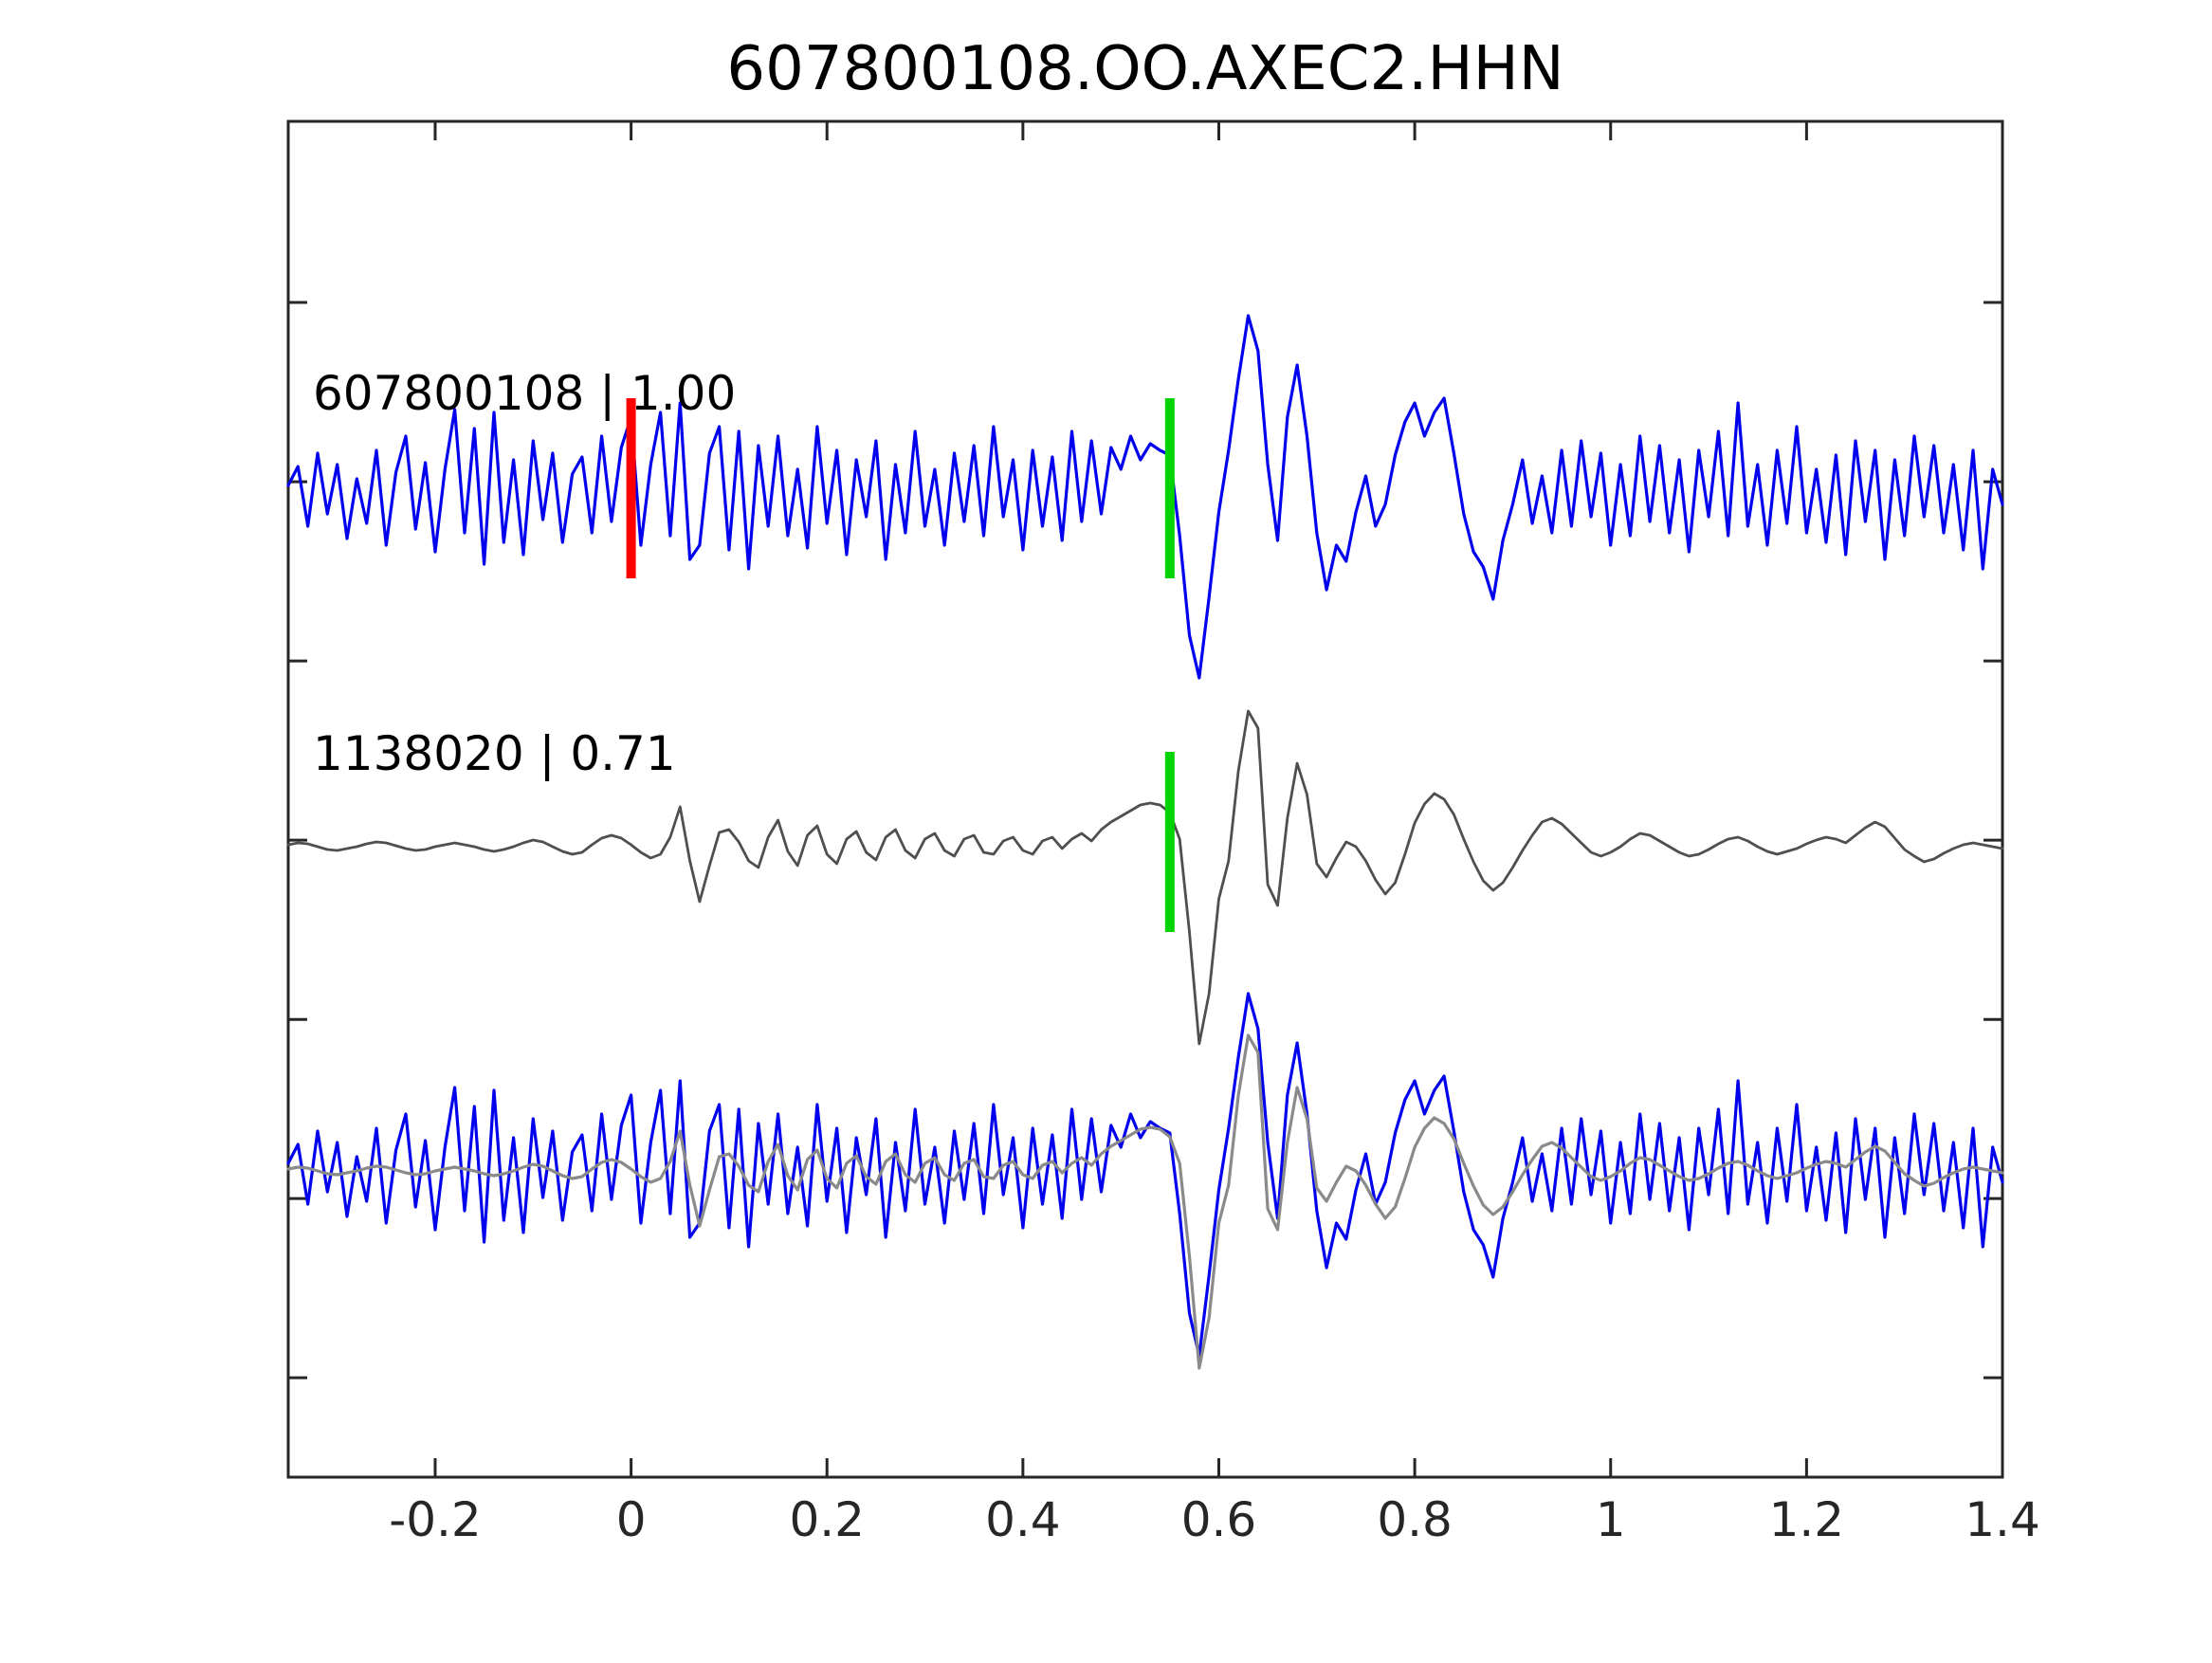 This screenshot has width=2212, height=1663. I want to click on origin-time-marker, so click(631, 488).